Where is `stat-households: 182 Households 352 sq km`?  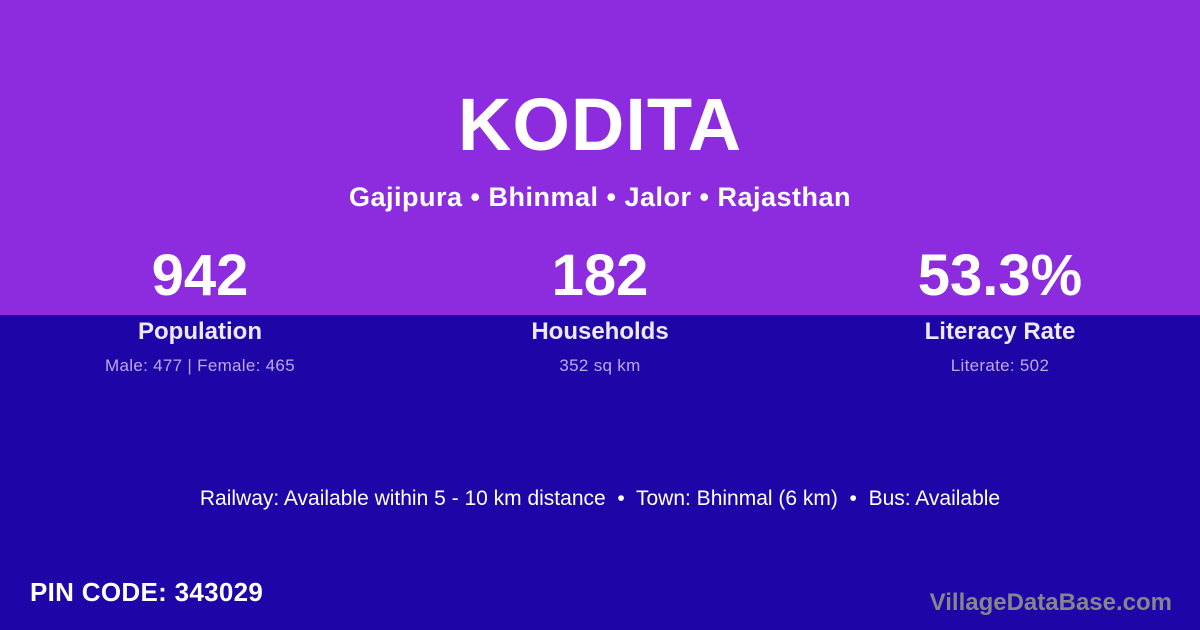
stat-households: 182 Households 352 sq km is located at coordinates (600, 311).